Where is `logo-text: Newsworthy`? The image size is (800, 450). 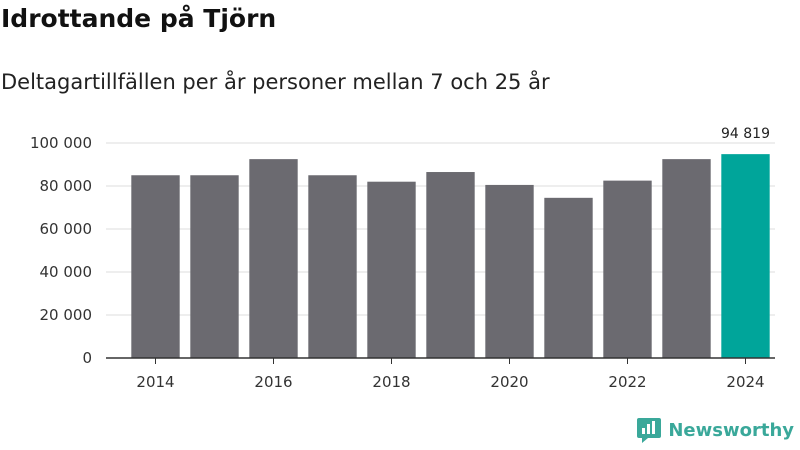
logo-text: Newsworthy is located at coordinates (731, 430).